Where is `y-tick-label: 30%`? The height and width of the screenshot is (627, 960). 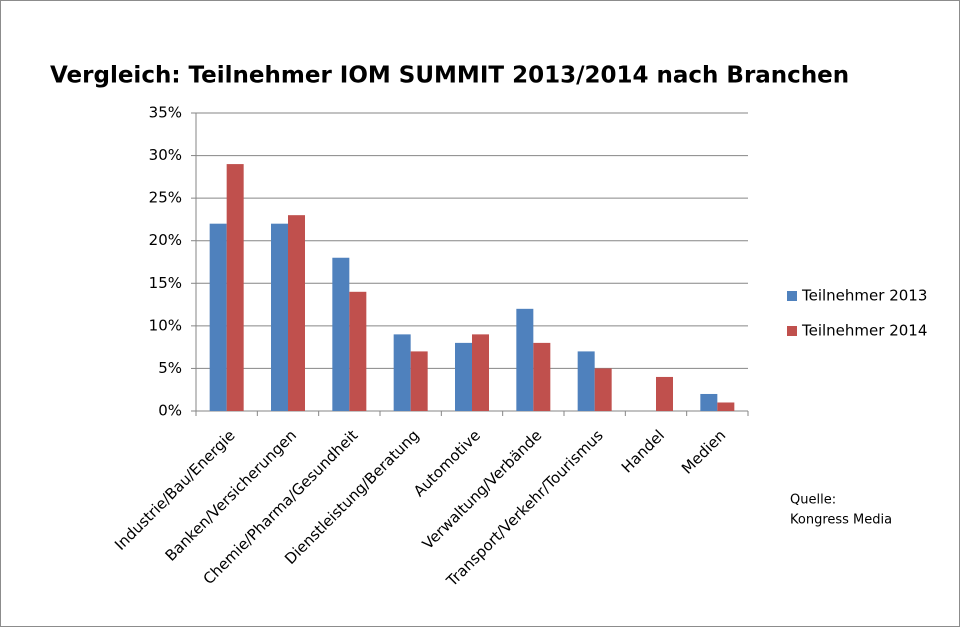
y-tick-label: 30% is located at coordinates (165, 155).